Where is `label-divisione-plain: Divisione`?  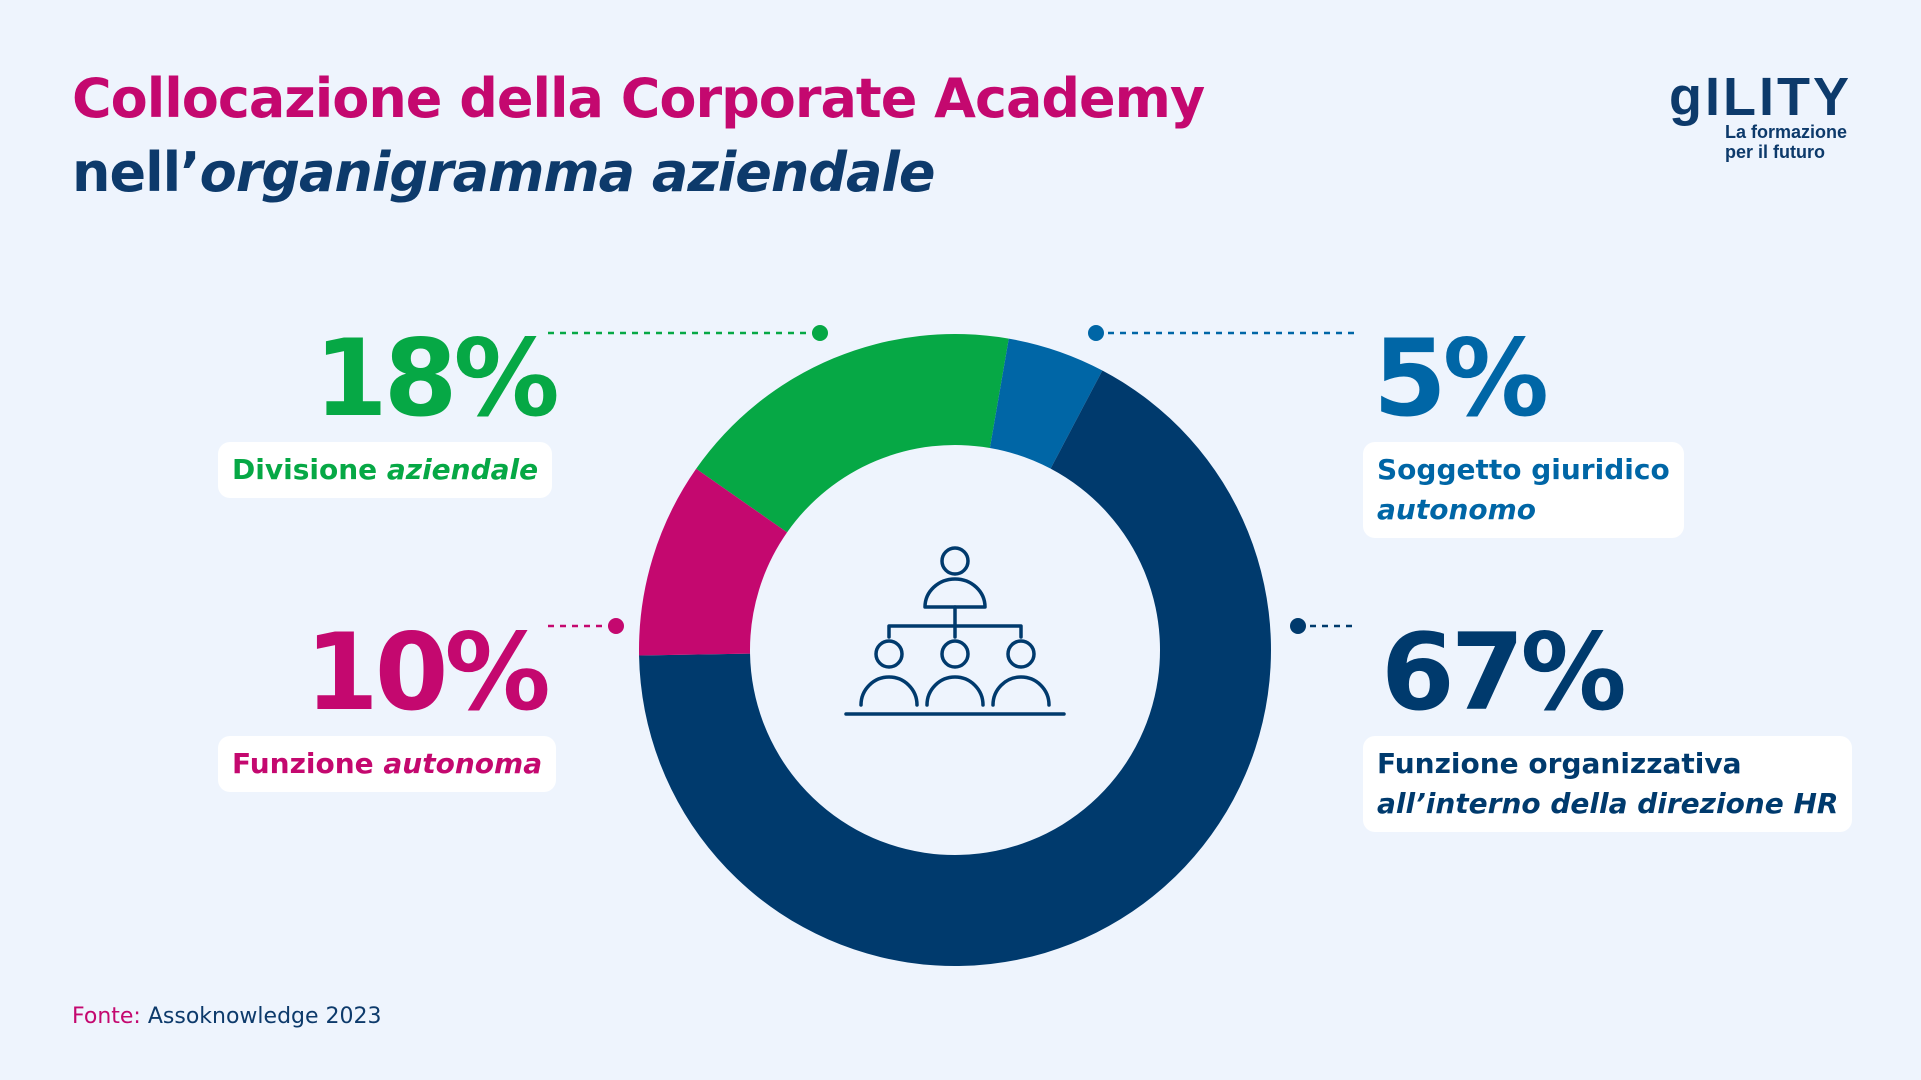 label-divisione-plain: Divisione is located at coordinates (309, 469).